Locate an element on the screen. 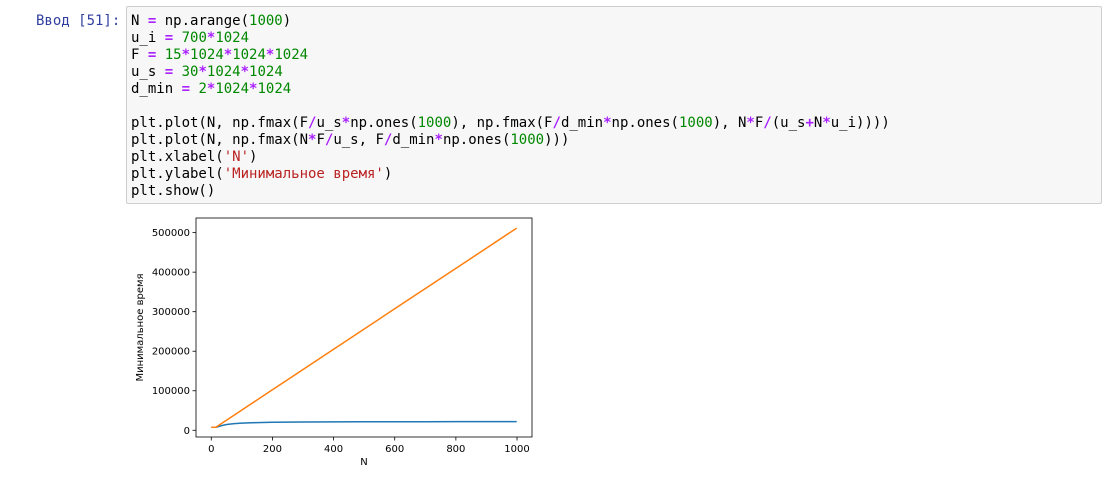 Image resolution: width=1110 pixels, height=485 pixels. code-line: N = np.arange(1000) is located at coordinates (510, 21).